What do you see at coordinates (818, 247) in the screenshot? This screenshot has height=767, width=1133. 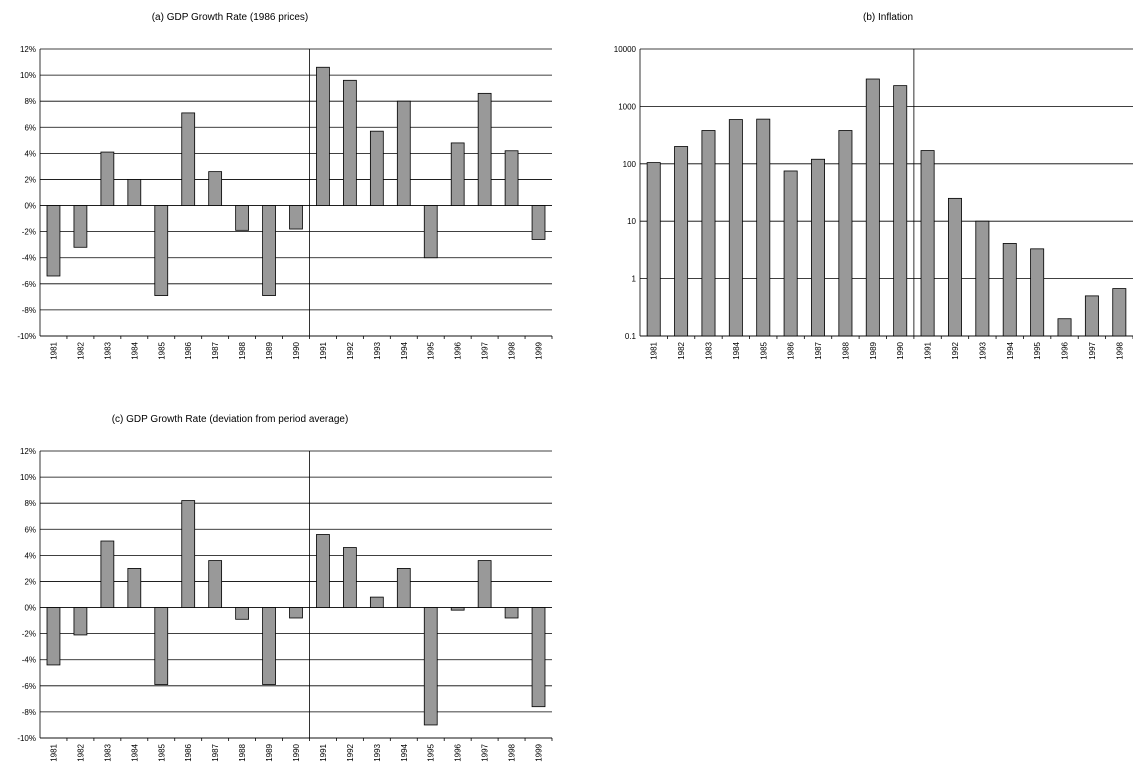 I see `bar-1987` at bounding box center [818, 247].